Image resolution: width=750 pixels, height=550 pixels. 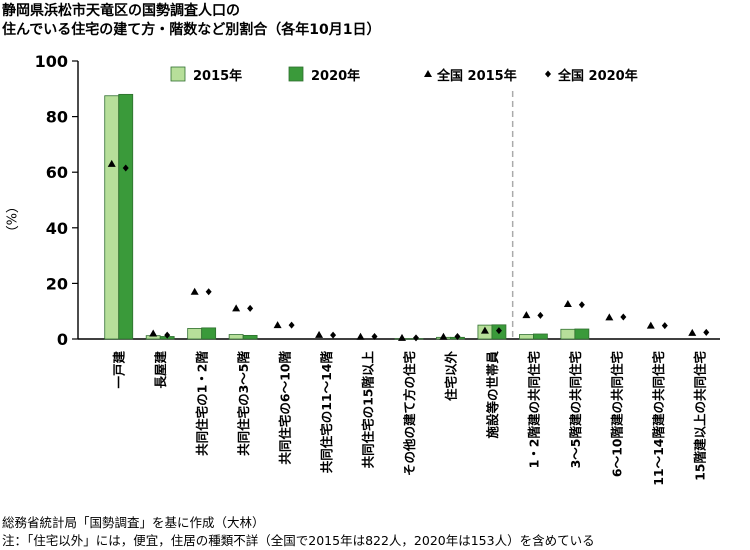 I want to click on category-label: 長屋建, so click(x=160, y=370).